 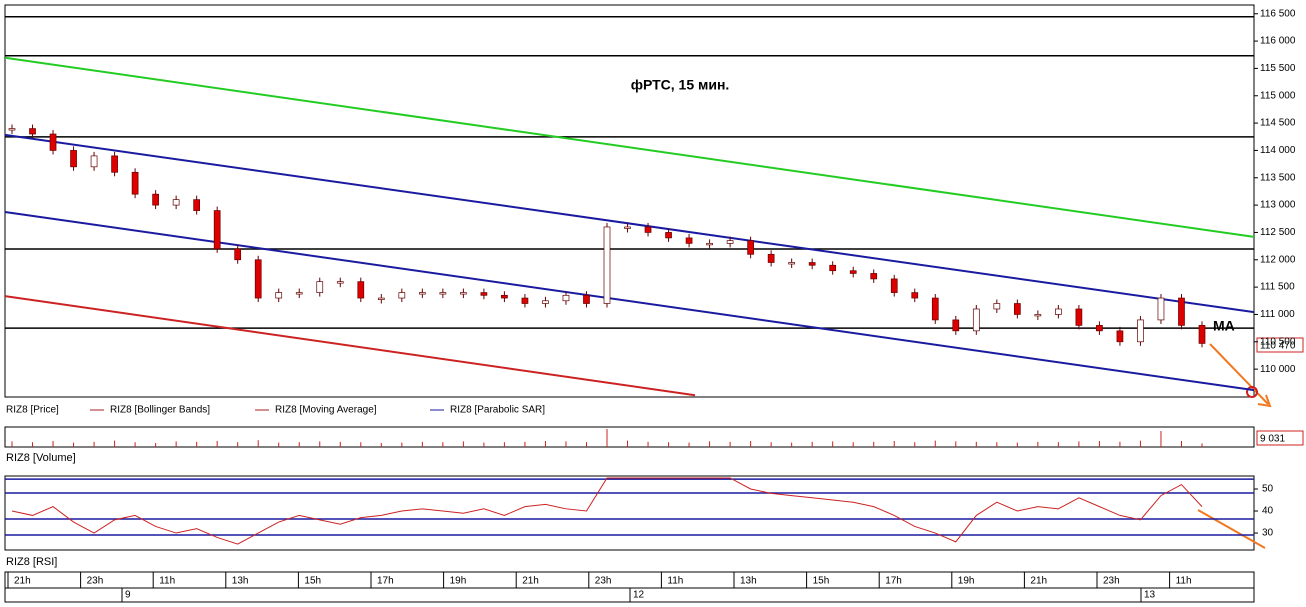 I want to click on y-tick-label: 112 000, so click(x=1278, y=259).